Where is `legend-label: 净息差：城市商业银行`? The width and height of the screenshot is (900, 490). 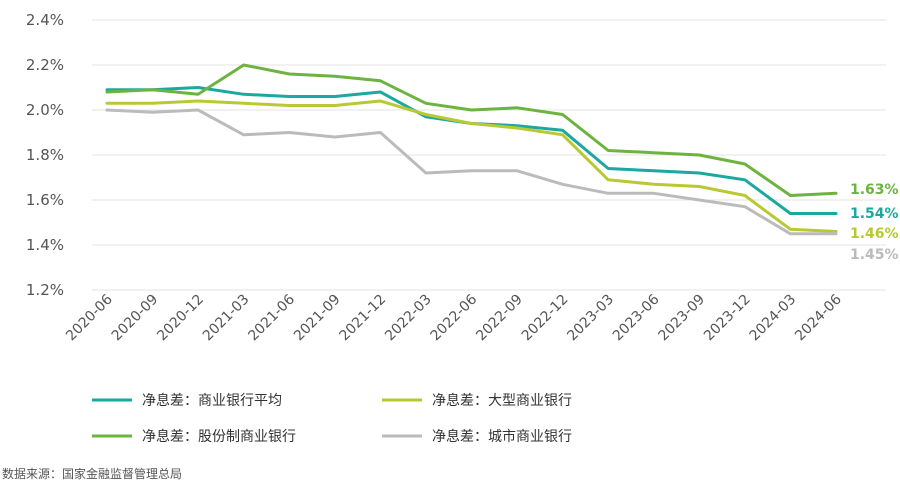
legend-label: 净息差：城市商业银行 is located at coordinates (502, 436).